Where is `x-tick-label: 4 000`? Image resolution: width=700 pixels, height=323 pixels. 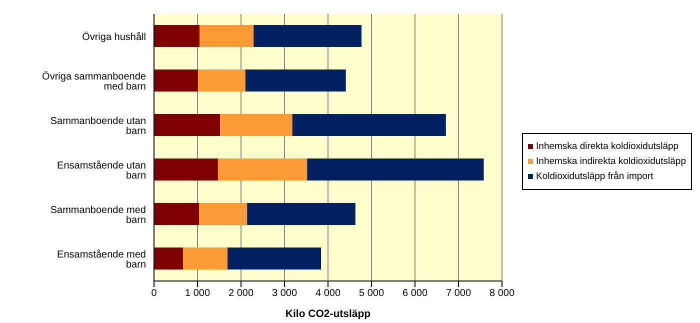
x-tick-label: 4 000 is located at coordinates (328, 294).